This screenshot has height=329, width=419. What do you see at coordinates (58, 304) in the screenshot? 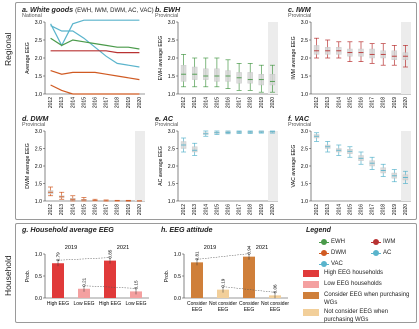
I see `x-category-label: High EEG` at bounding box center [58, 304].